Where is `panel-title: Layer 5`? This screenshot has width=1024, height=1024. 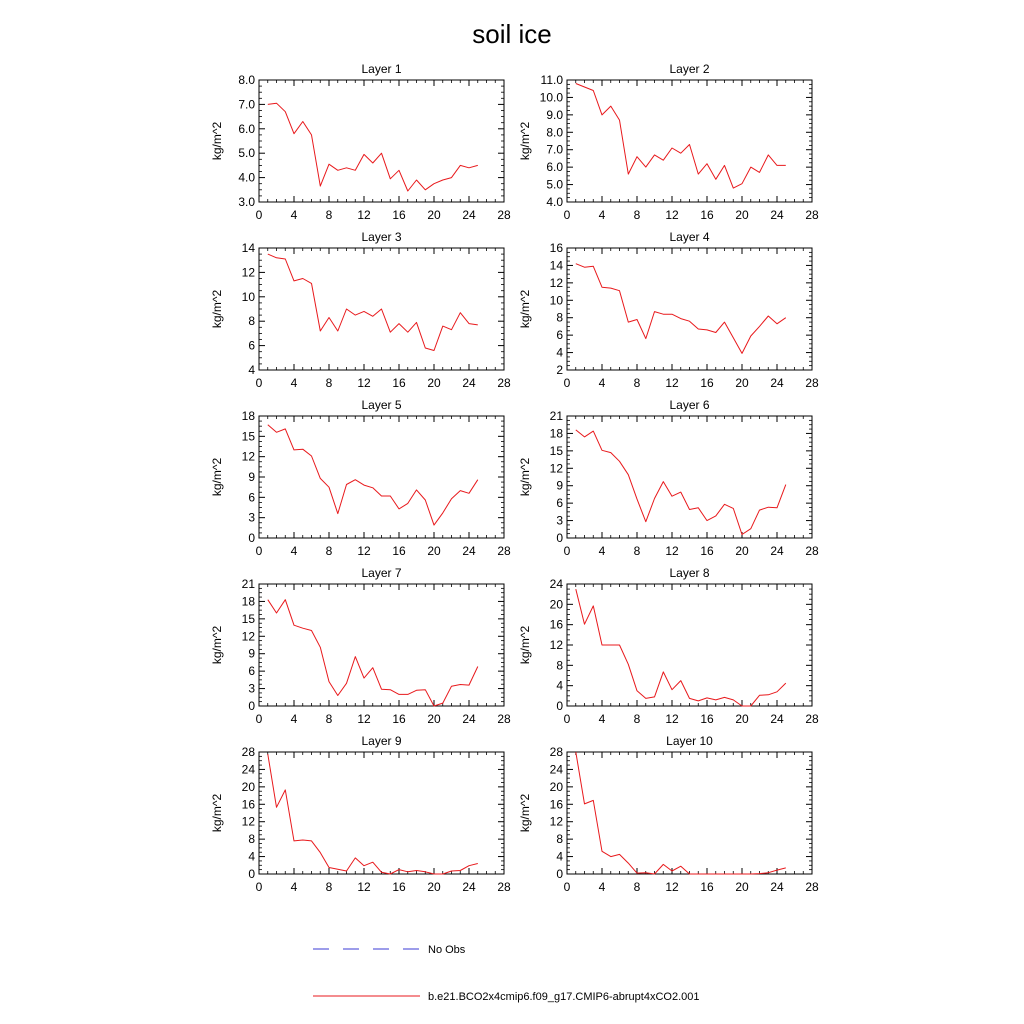 panel-title: Layer 5 is located at coordinates (381, 405).